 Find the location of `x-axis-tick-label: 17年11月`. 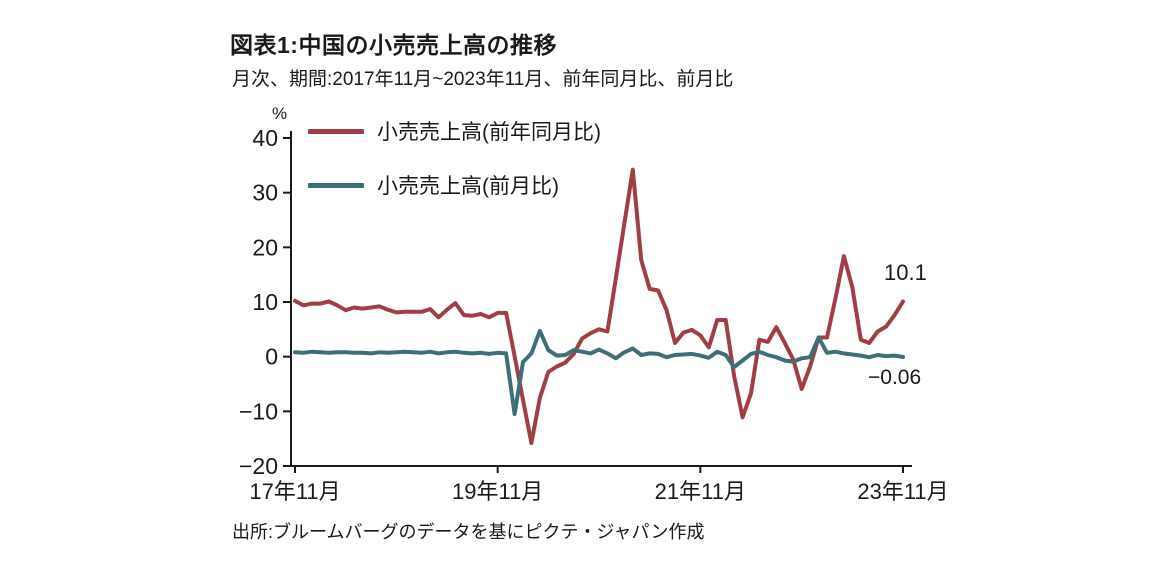

x-axis-tick-label: 17年11月 is located at coordinates (294, 491).